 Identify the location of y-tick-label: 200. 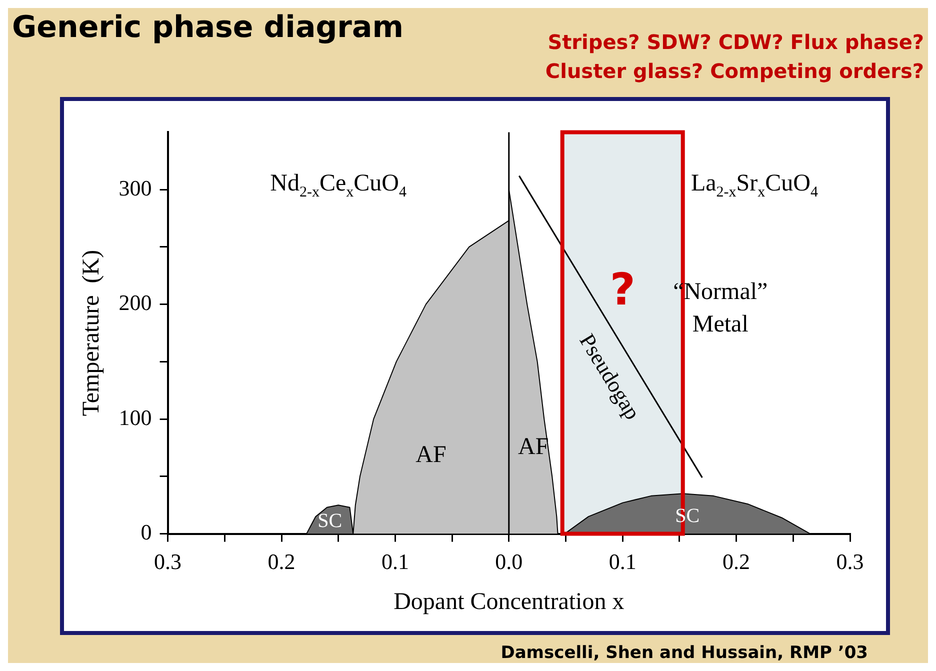
(135, 303).